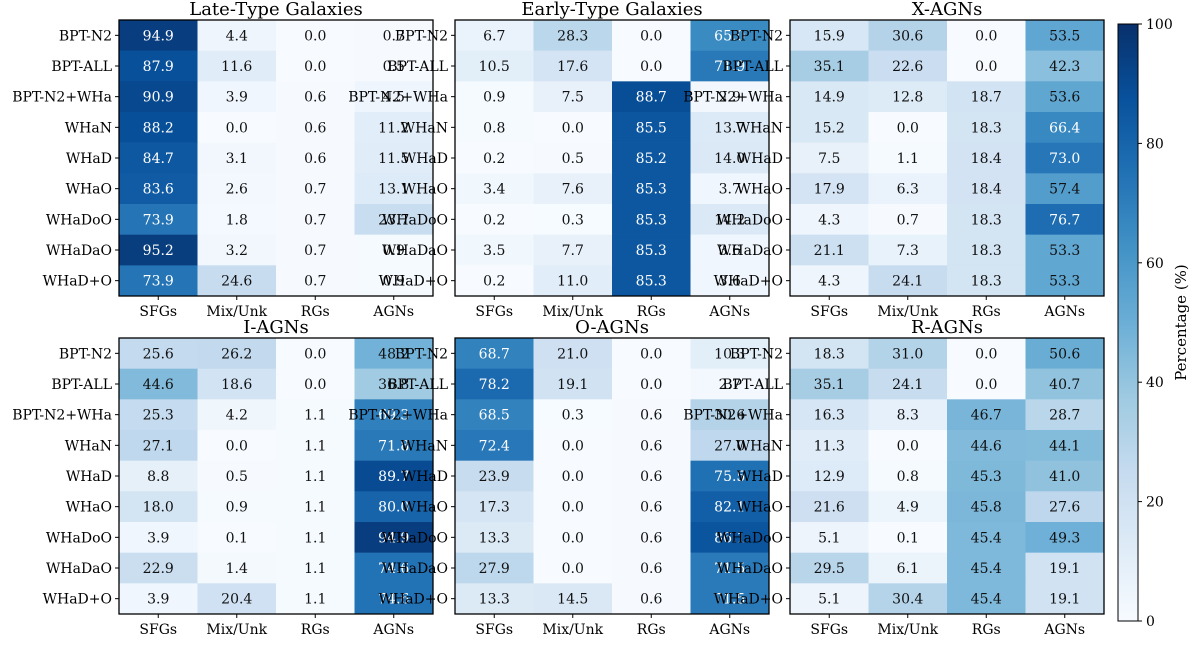 Image resolution: width=1200 pixels, height=665 pixels. Describe the element at coordinates (729, 67) in the screenshot. I see `cell-value-label: 71.9` at that location.